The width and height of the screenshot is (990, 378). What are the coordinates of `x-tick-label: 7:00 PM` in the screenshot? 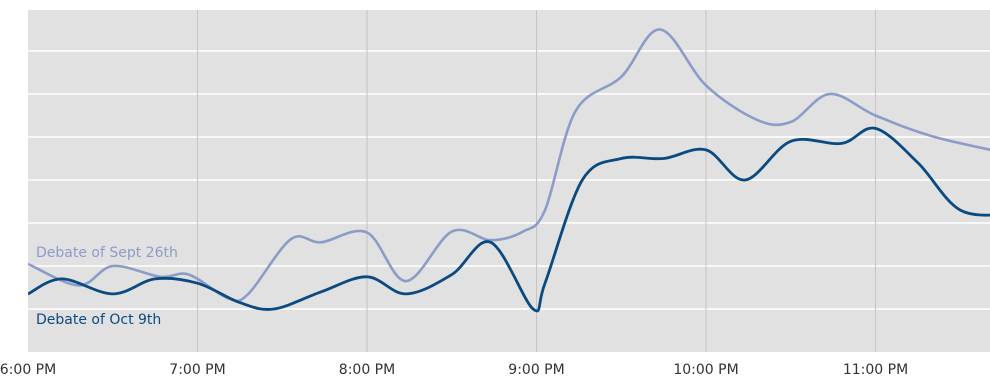 It's located at (197, 370).